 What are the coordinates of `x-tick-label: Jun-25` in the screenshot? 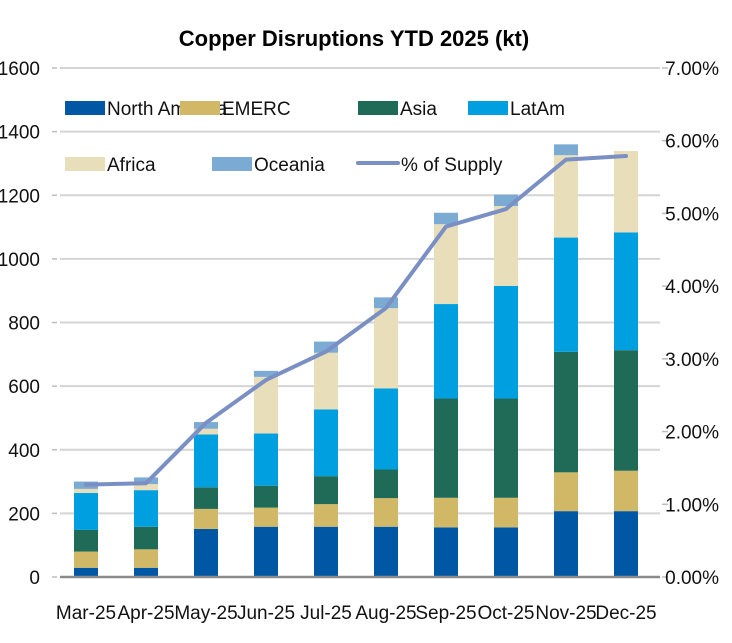 It's located at (266, 613).